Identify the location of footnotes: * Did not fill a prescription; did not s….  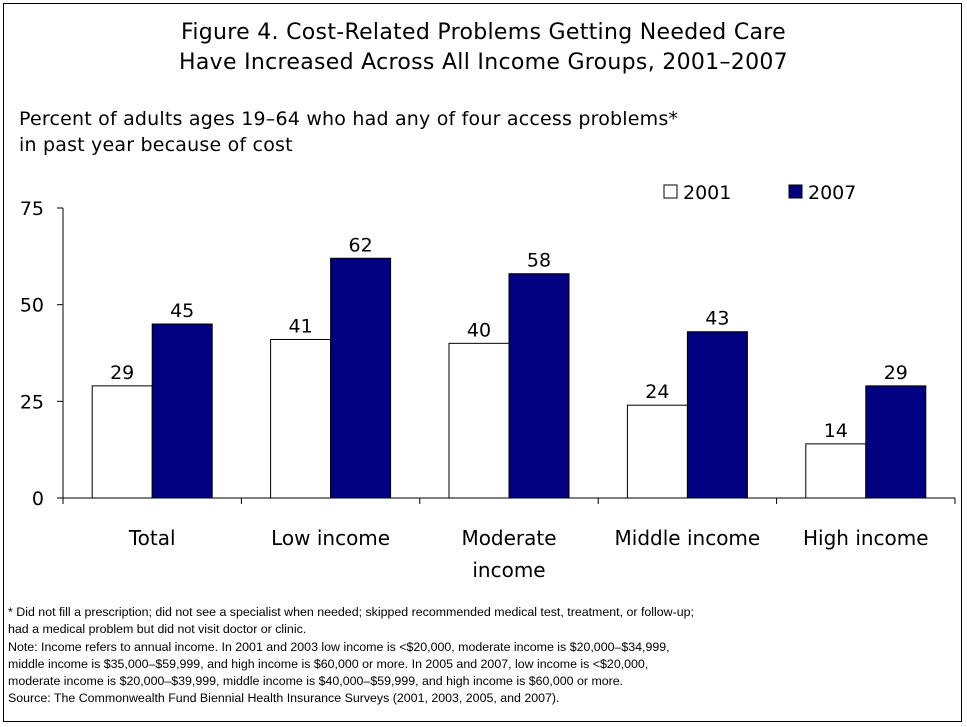
(483, 656).